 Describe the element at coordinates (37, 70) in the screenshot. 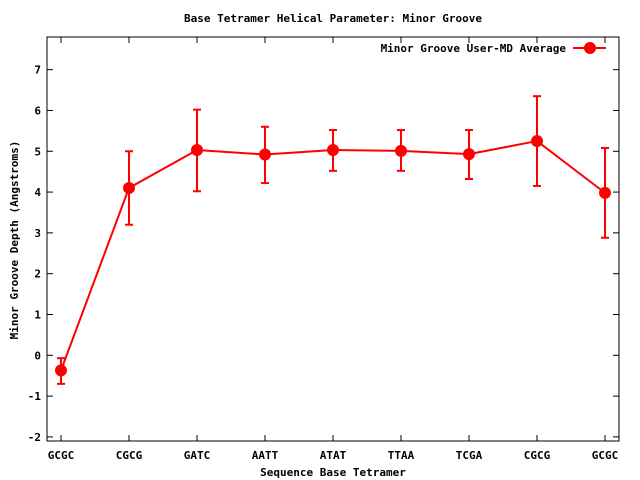

I see `y-tick-label: 7` at that location.